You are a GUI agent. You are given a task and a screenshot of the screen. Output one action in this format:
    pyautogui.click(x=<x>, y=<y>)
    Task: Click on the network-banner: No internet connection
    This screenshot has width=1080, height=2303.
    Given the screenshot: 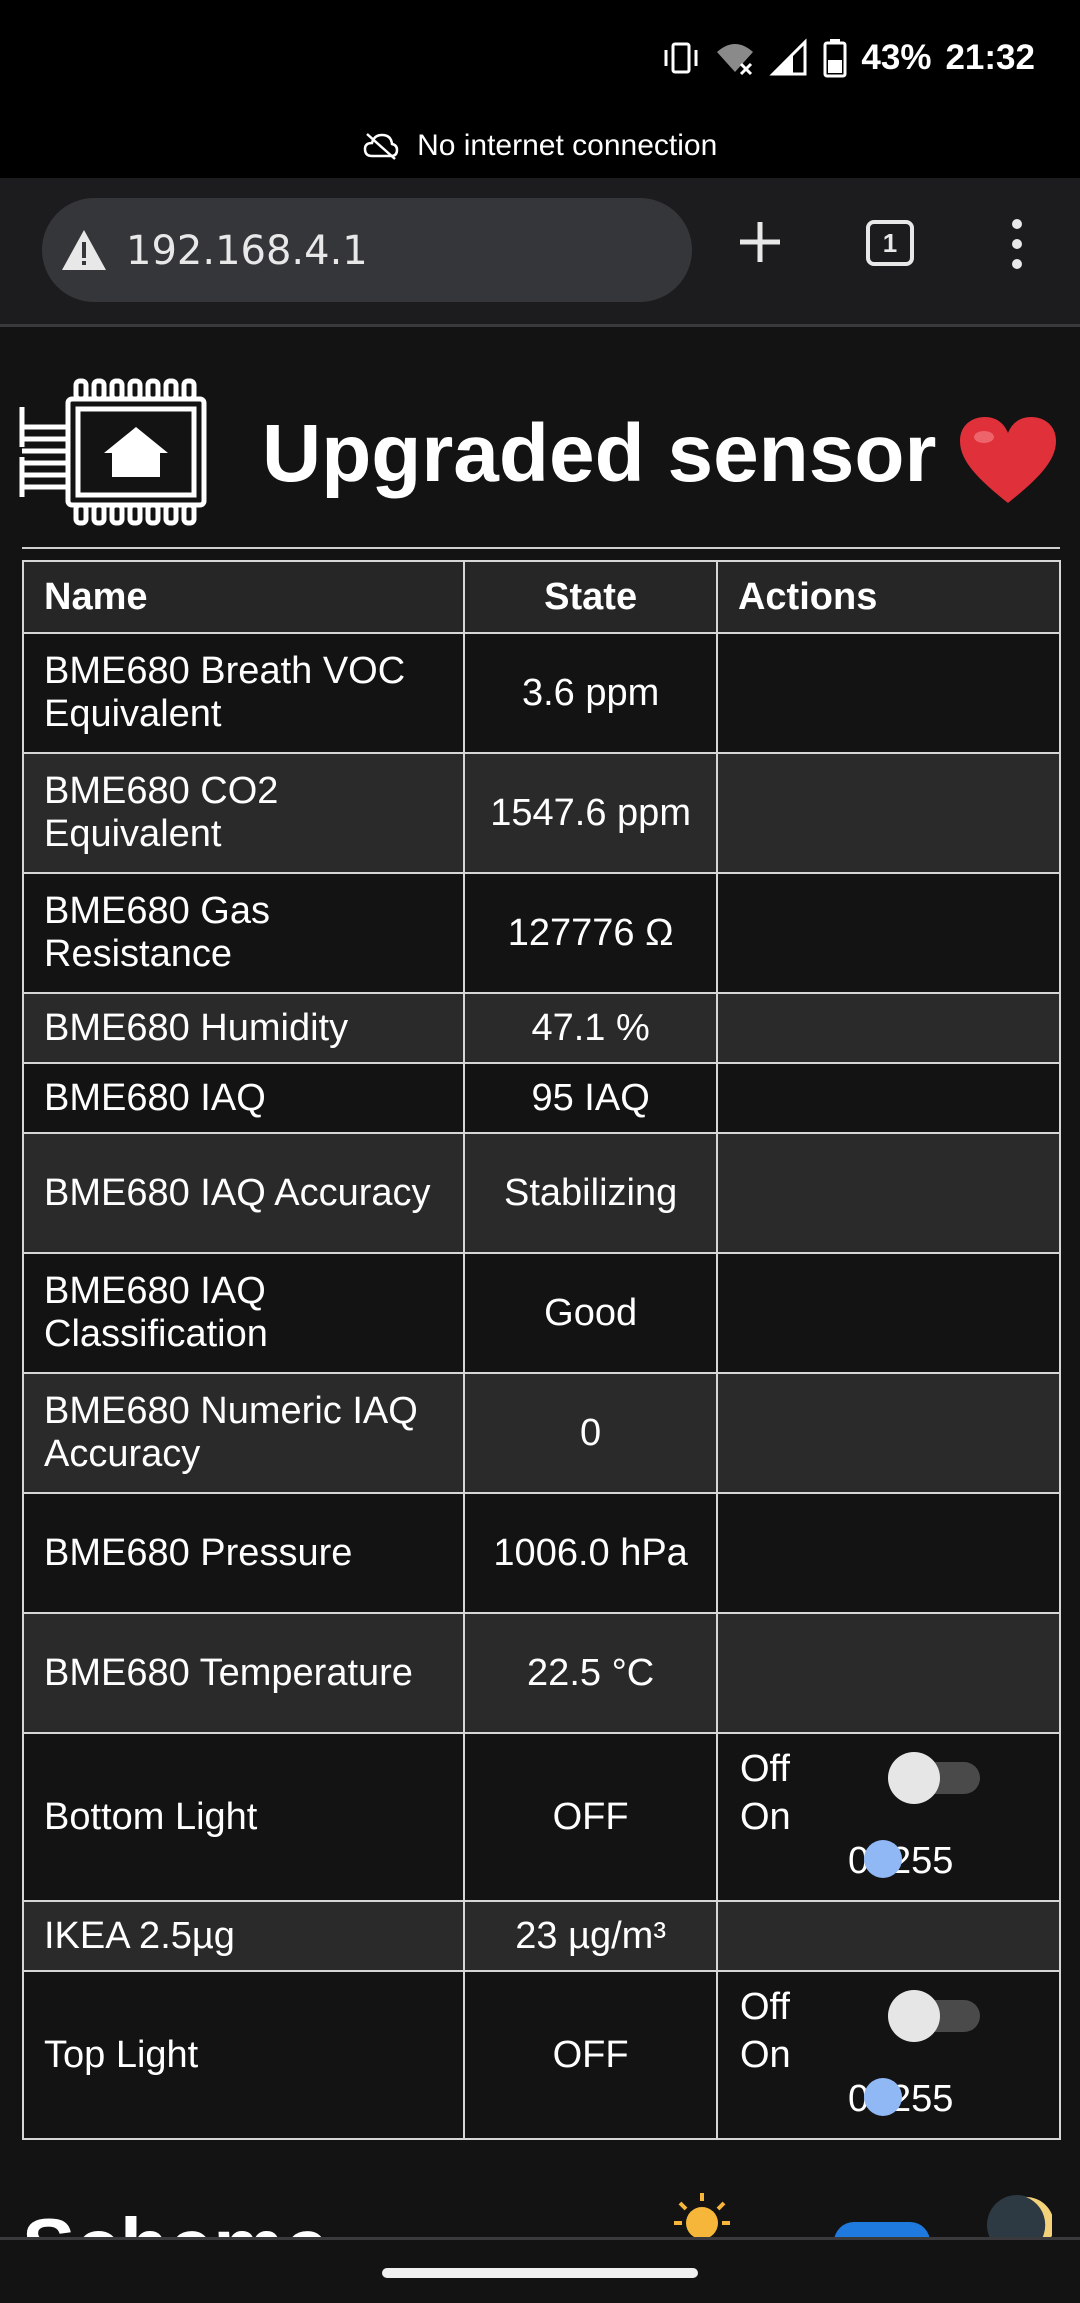 What is the action you would take?
    pyautogui.click(x=540, y=145)
    